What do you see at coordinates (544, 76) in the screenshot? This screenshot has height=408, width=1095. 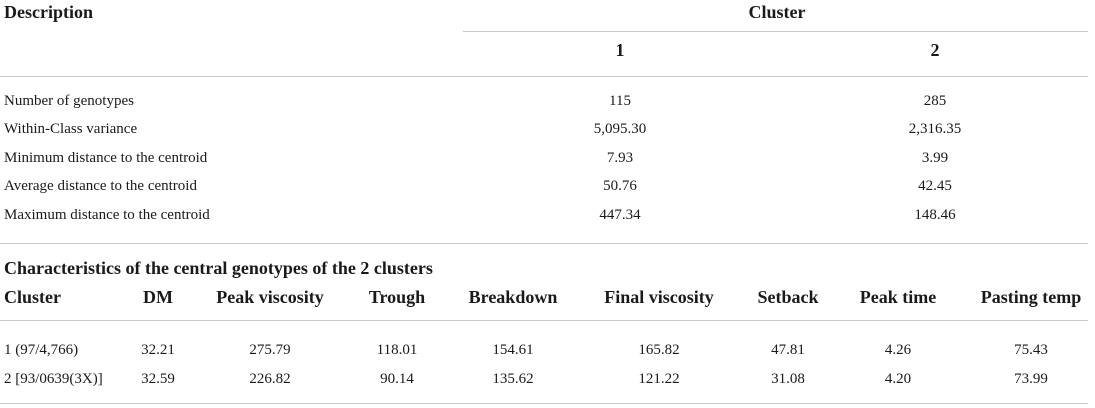 I see `header-divider` at bounding box center [544, 76].